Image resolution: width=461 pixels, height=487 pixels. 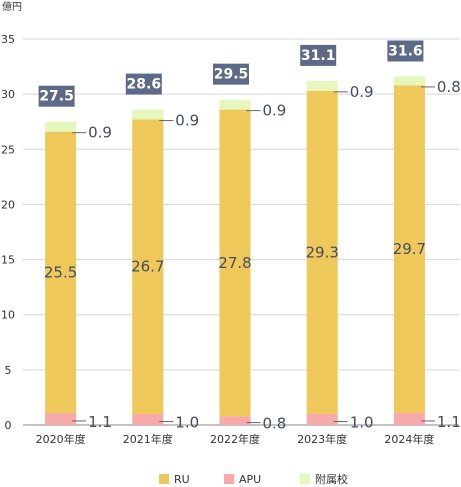 I want to click on data-label-ru: 27.8, so click(x=234, y=263).